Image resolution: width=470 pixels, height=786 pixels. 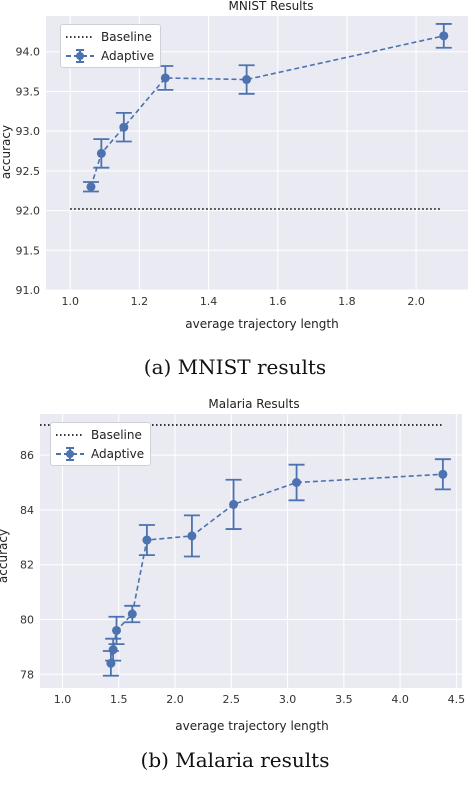 What do you see at coordinates (27, 510) in the screenshot?
I see `y-tick-label: 84` at bounding box center [27, 510].